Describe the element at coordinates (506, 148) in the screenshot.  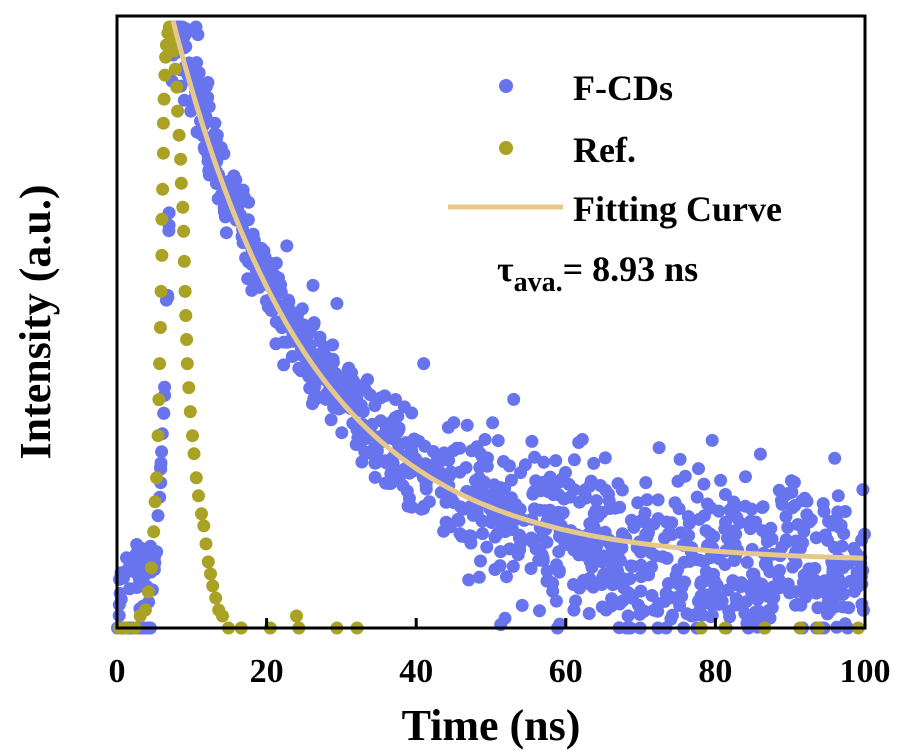
I see `legend-marker-ref` at that location.